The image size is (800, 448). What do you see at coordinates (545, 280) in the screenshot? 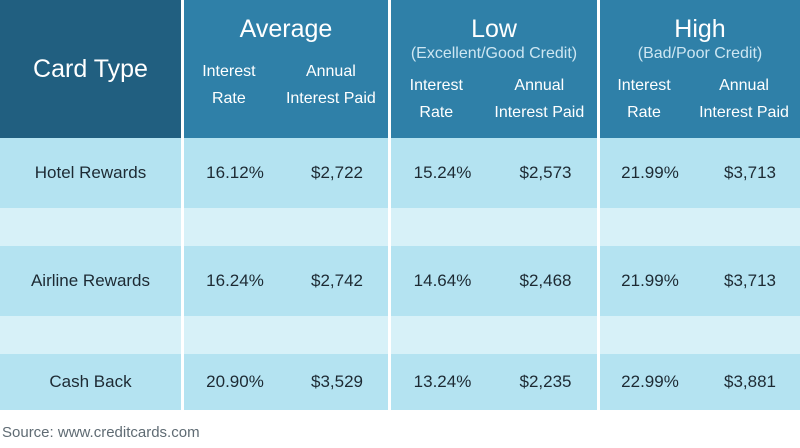
I see `low-paid-cell: $2,468` at bounding box center [545, 280].